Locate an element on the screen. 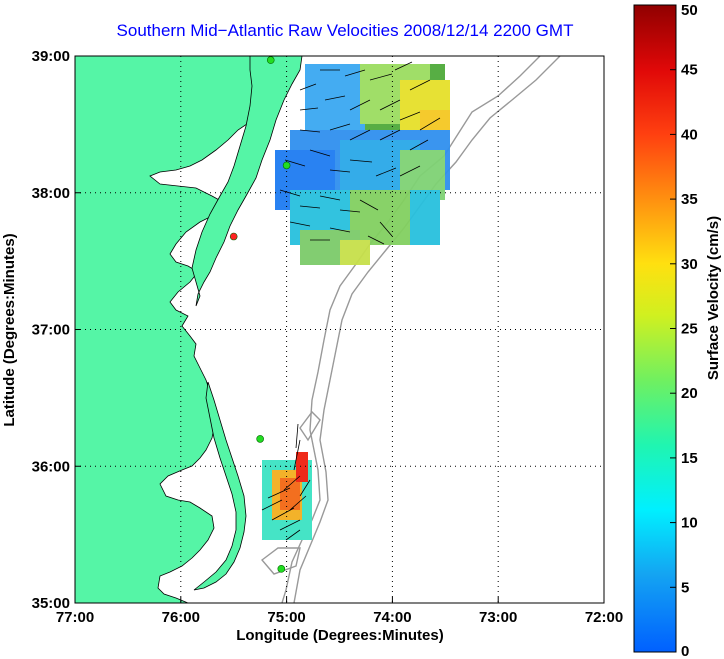  colorbar-tick-label: 15 is located at coordinates (689, 458).